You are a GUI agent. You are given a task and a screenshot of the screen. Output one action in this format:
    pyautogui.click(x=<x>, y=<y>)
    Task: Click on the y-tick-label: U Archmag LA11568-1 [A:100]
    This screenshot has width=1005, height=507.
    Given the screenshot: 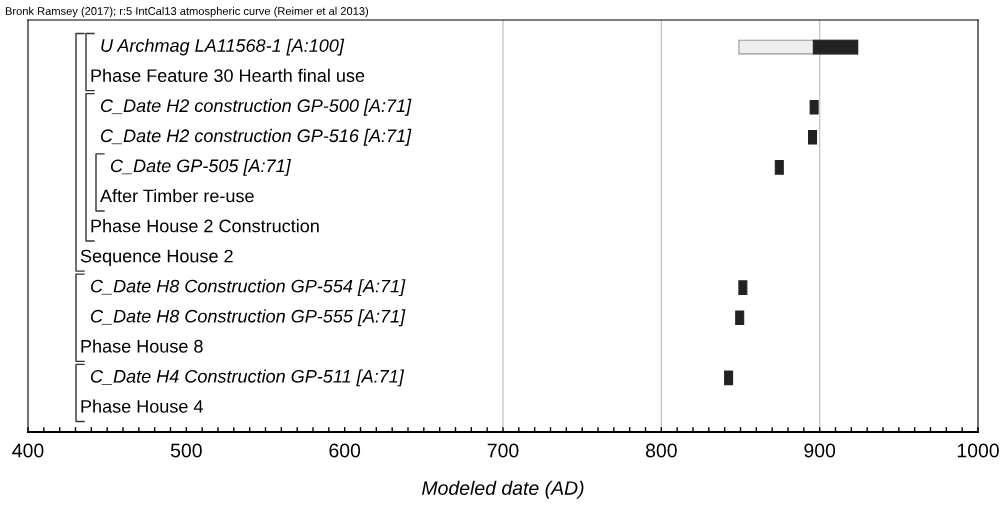 What is the action you would take?
    pyautogui.click(x=223, y=47)
    